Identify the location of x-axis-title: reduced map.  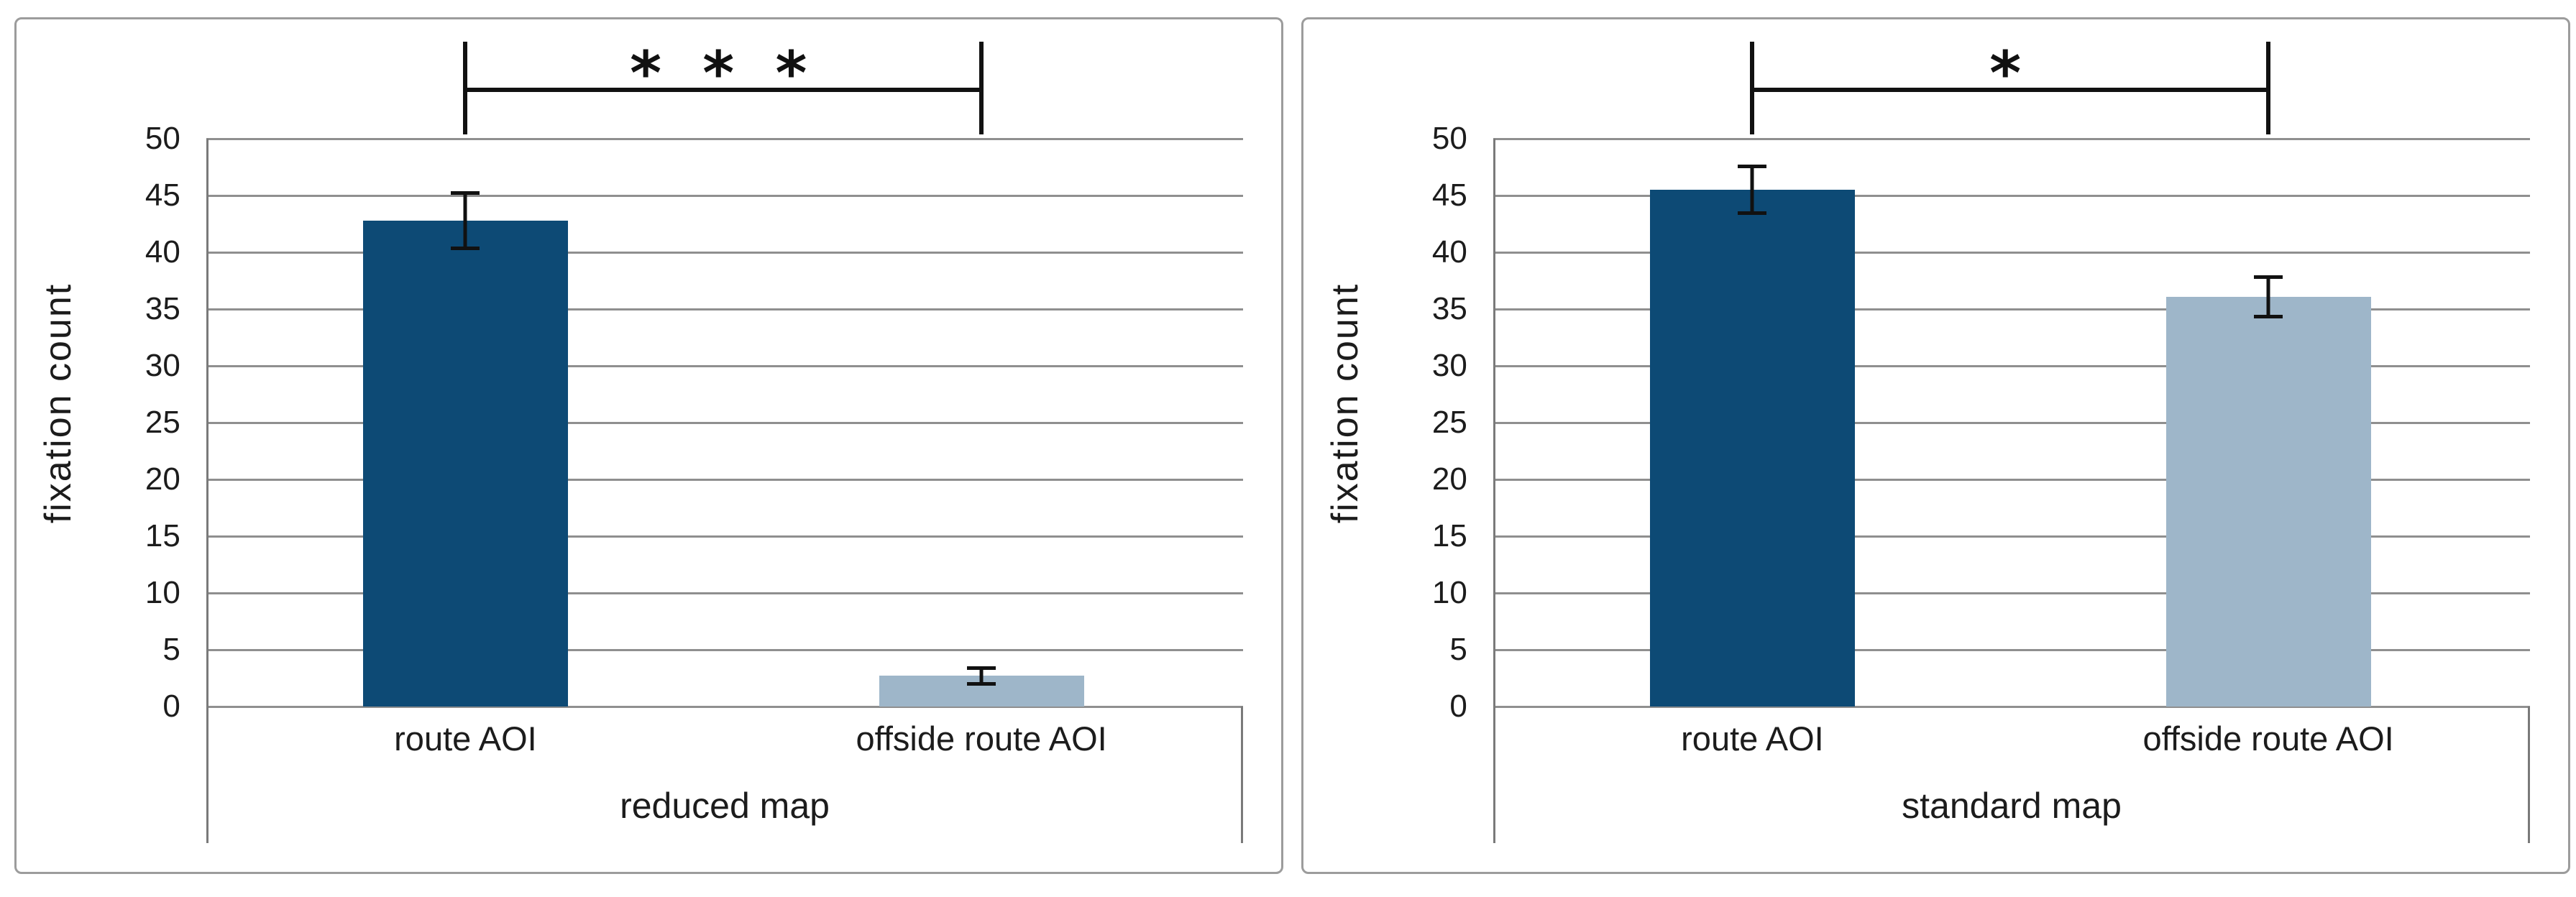
(725, 806).